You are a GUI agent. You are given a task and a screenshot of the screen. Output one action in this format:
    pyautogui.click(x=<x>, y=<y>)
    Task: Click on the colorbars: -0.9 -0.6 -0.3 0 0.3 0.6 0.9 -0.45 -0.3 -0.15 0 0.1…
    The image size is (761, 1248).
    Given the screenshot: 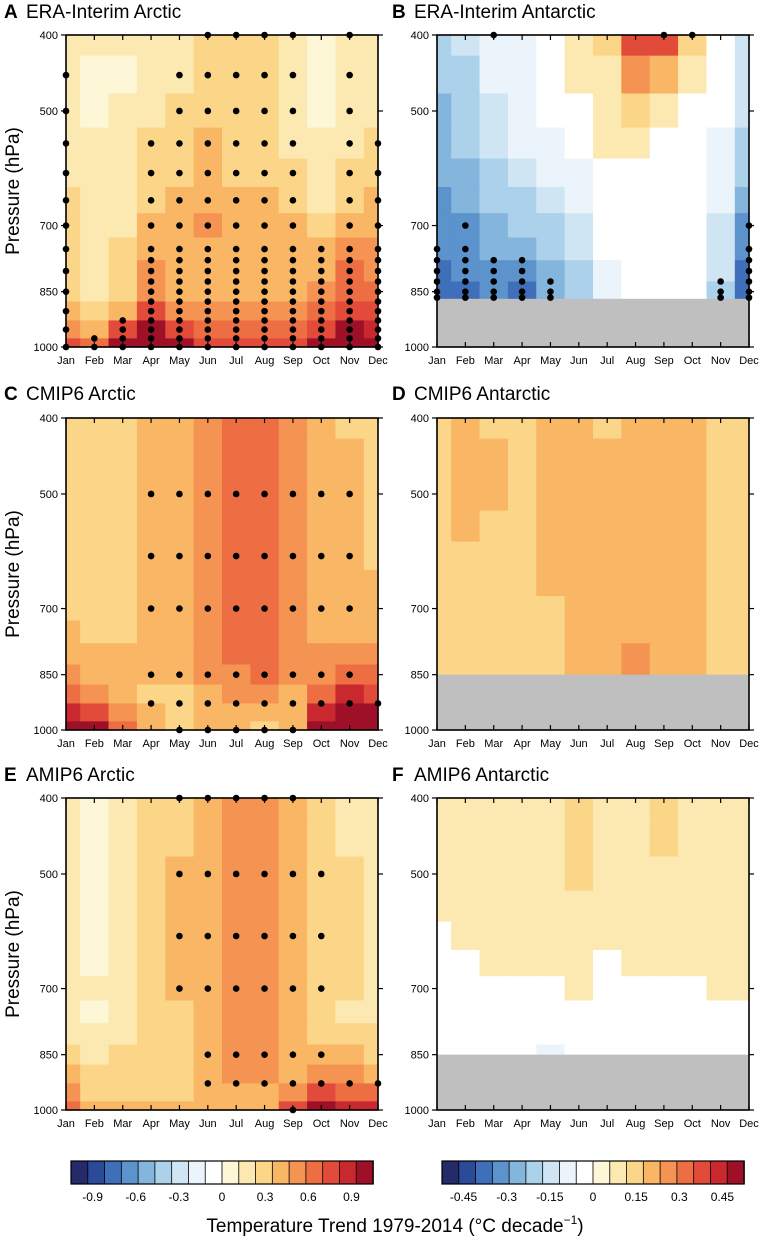 What is the action you would take?
    pyautogui.click(x=407, y=1182)
    